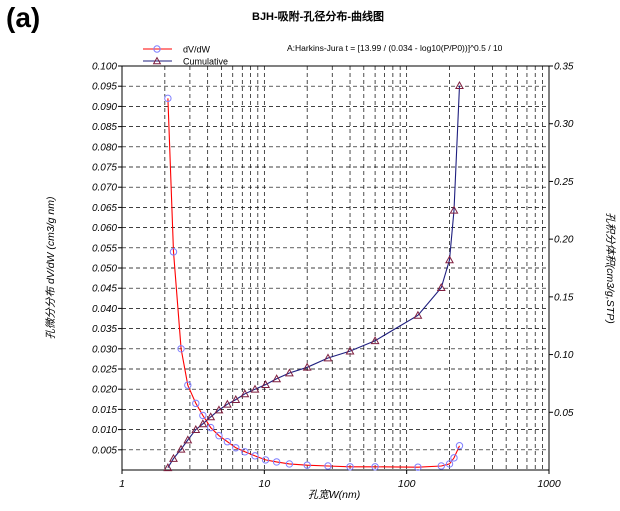 The image size is (620, 511). What do you see at coordinates (549, 484) in the screenshot?
I see `x-tick-label: 1000` at bounding box center [549, 484].